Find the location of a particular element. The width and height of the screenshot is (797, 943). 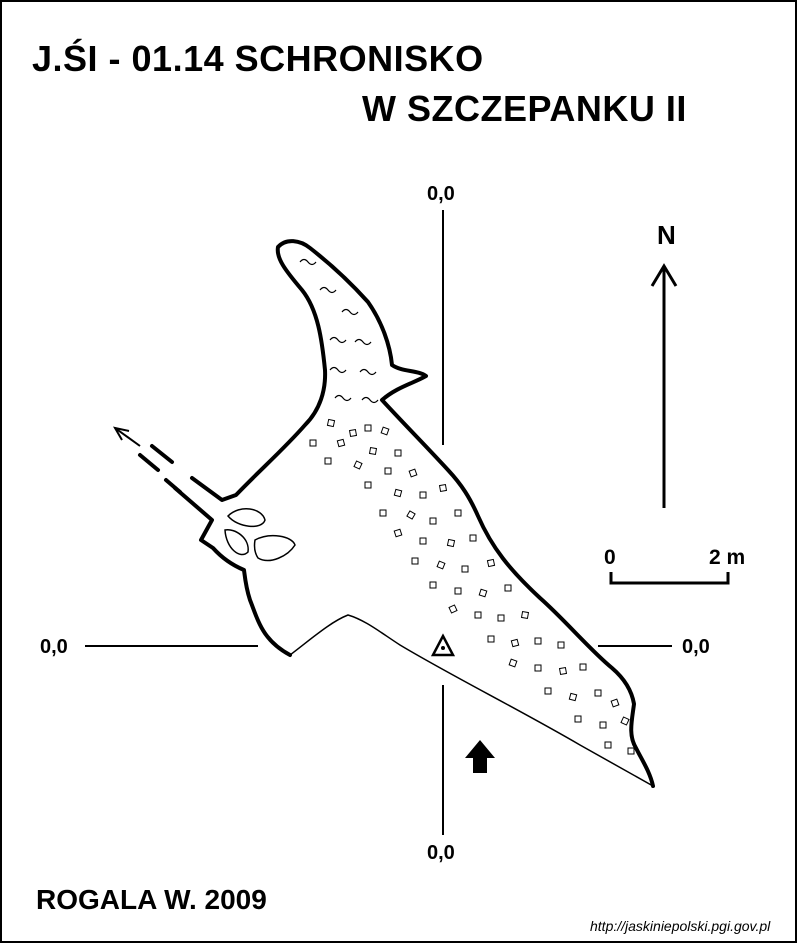

coord-label-left: 0,0 is located at coordinates (54, 647).